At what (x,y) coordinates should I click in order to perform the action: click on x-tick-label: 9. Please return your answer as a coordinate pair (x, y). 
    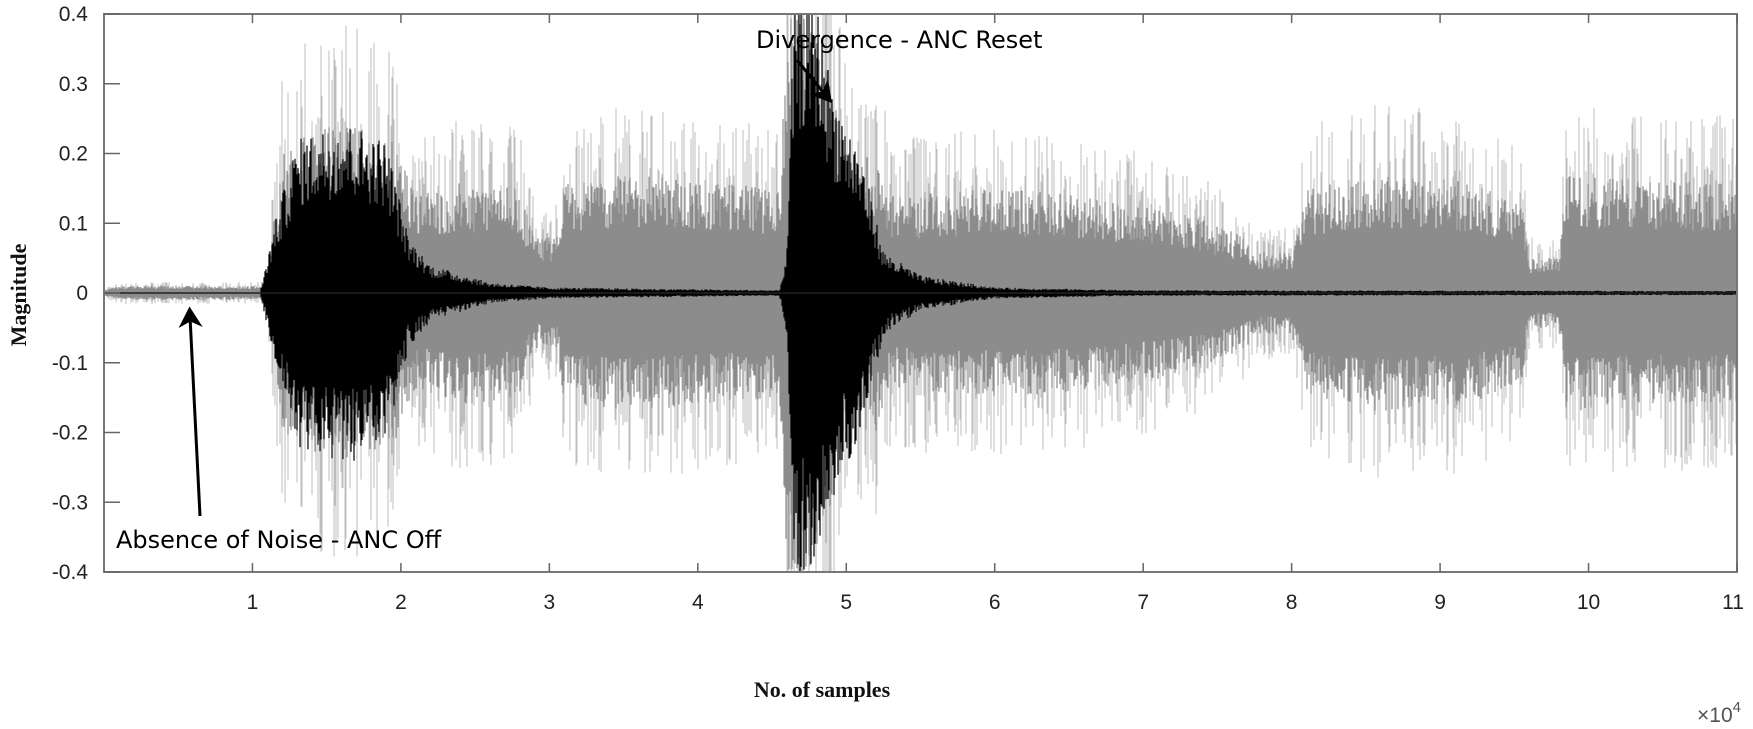
    Looking at the image, I should click on (1440, 602).